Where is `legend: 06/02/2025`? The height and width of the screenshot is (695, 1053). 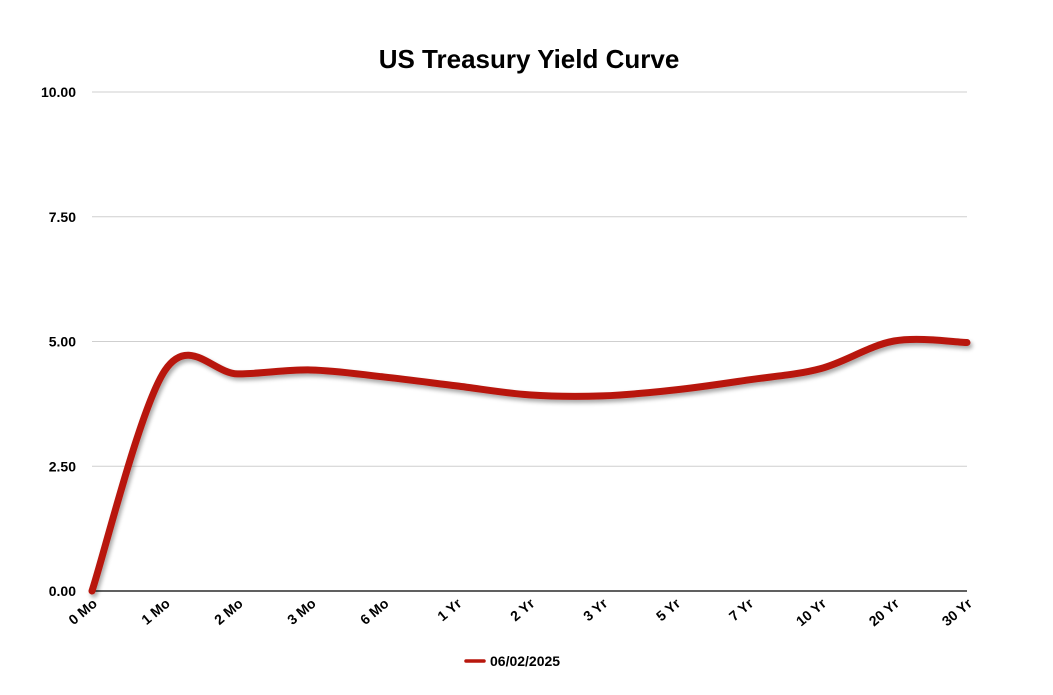
legend: 06/02/2025 is located at coordinates (512, 661).